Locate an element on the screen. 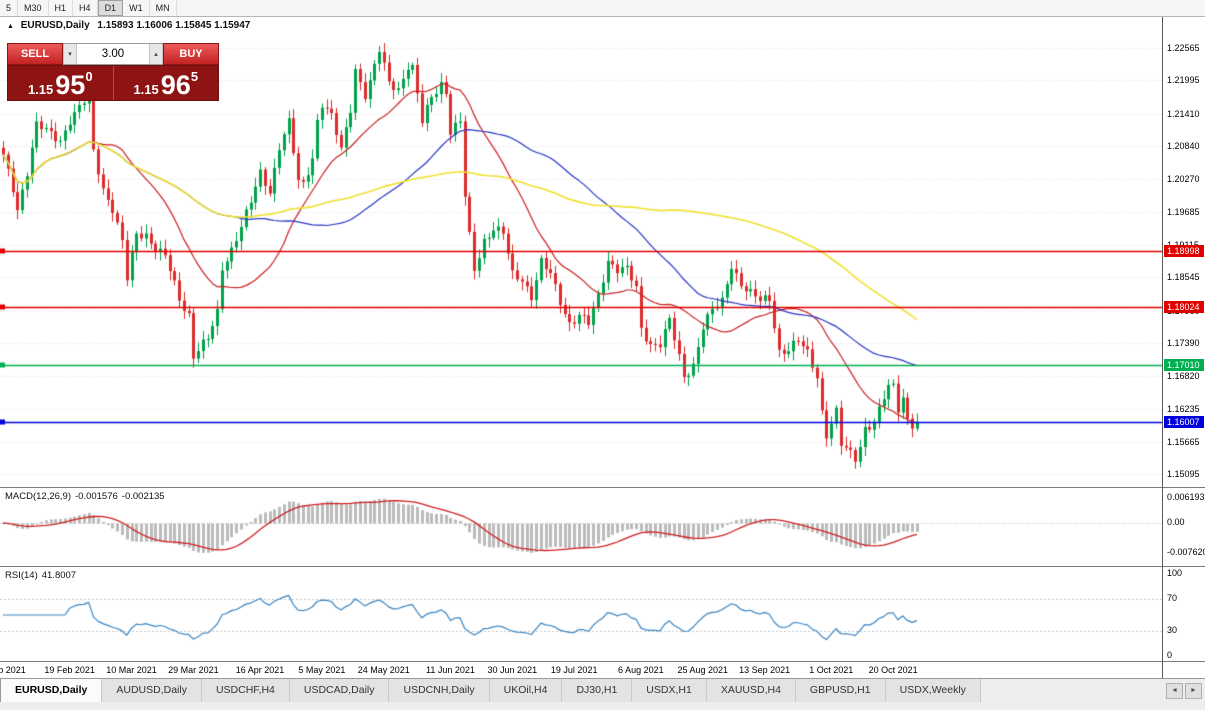 The width and height of the screenshot is (1205, 710). timeframe-button-h1: H1 is located at coordinates (61, 8).